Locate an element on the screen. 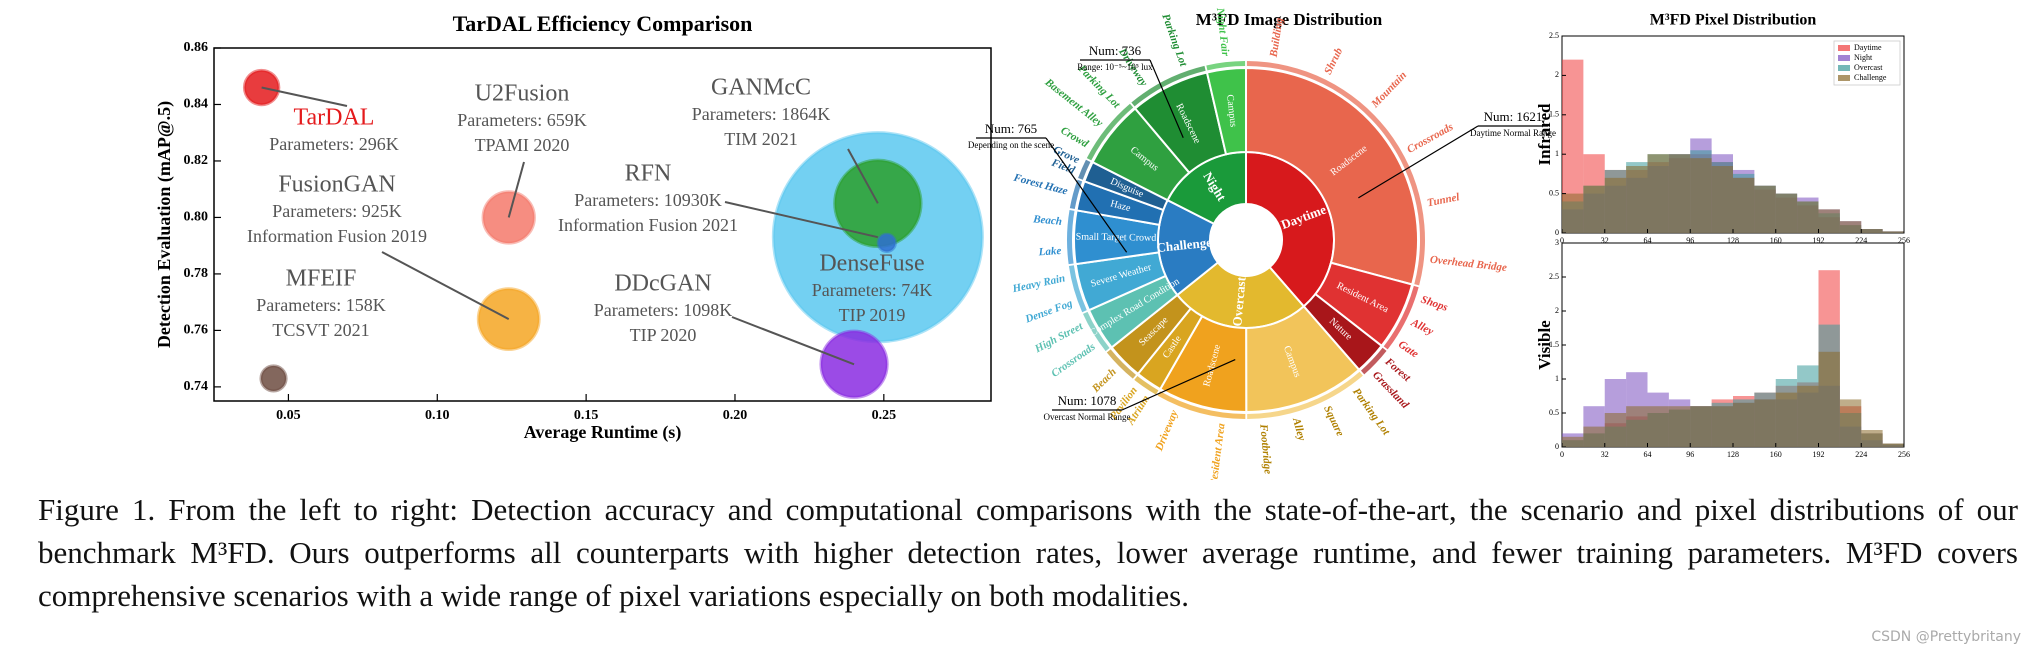 This screenshot has height=651, width=2031. y-tick-label: 0.84 is located at coordinates (196, 104).